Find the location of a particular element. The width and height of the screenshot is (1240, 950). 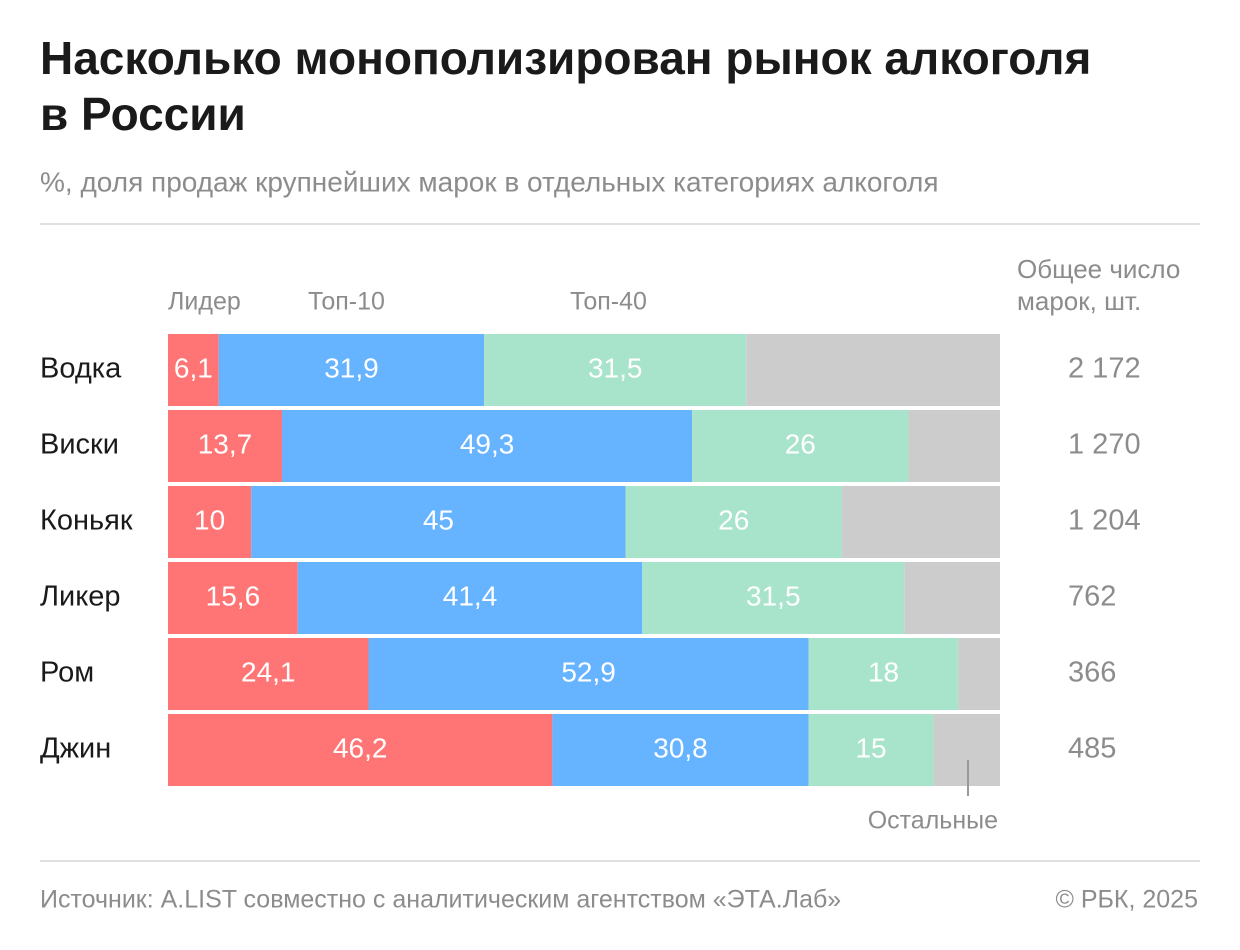

legend-label: Лидер is located at coordinates (204, 302).